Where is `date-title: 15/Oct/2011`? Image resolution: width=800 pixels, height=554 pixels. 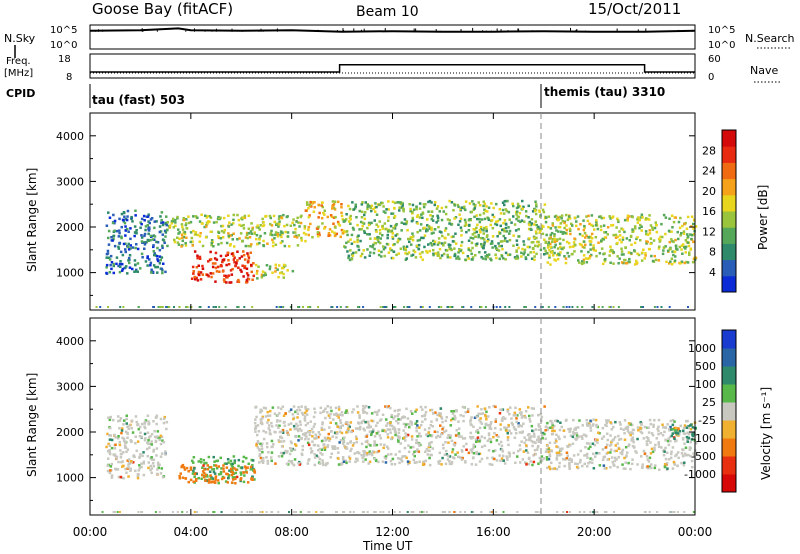
date-title: 15/Oct/2011 is located at coordinates (634, 9).